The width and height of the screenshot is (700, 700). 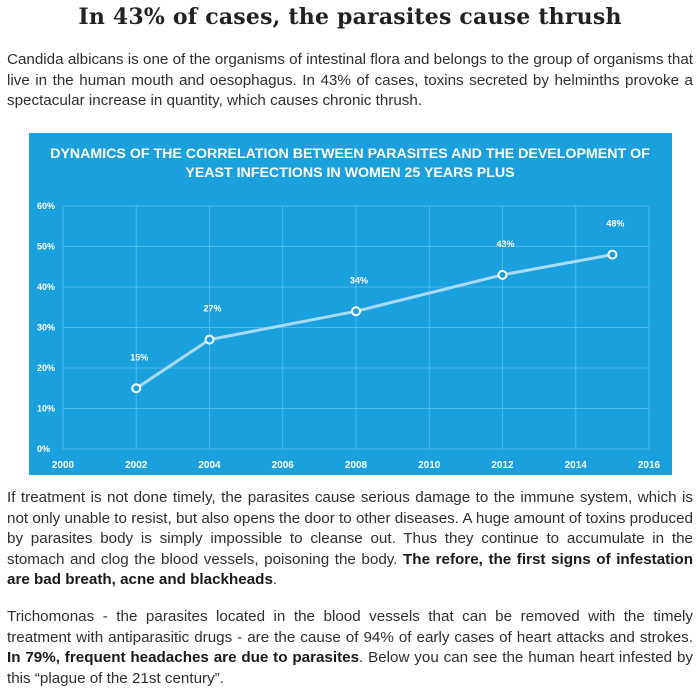 I want to click on x-tick-label: 2014, so click(x=576, y=465).